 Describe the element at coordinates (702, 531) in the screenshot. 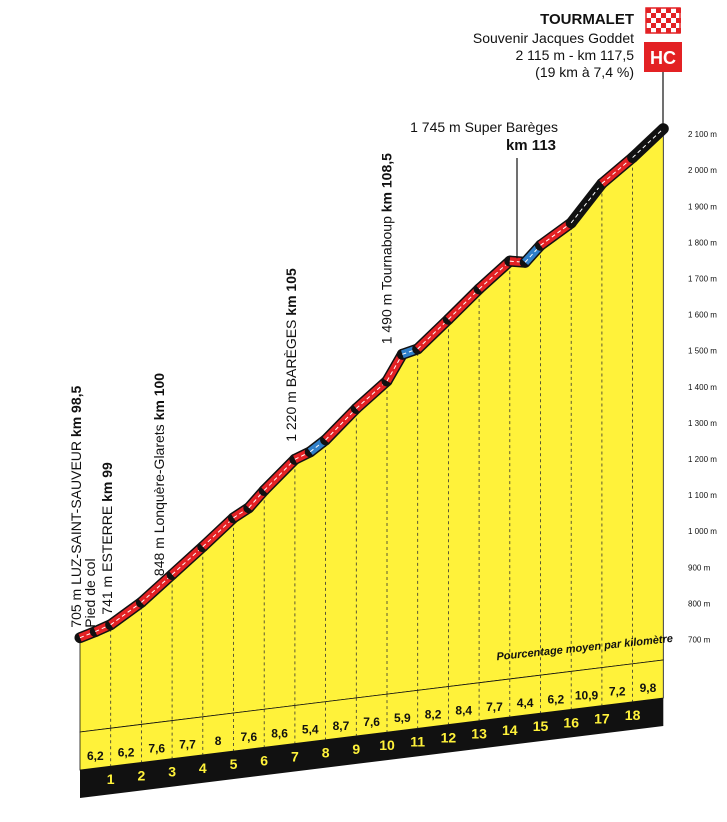

I see `y-tick-label: 1 000 m` at that location.